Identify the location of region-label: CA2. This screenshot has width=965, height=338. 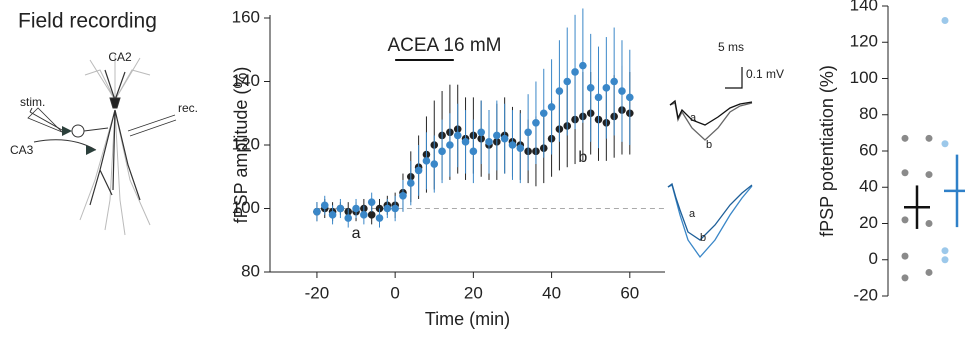
(120, 57).